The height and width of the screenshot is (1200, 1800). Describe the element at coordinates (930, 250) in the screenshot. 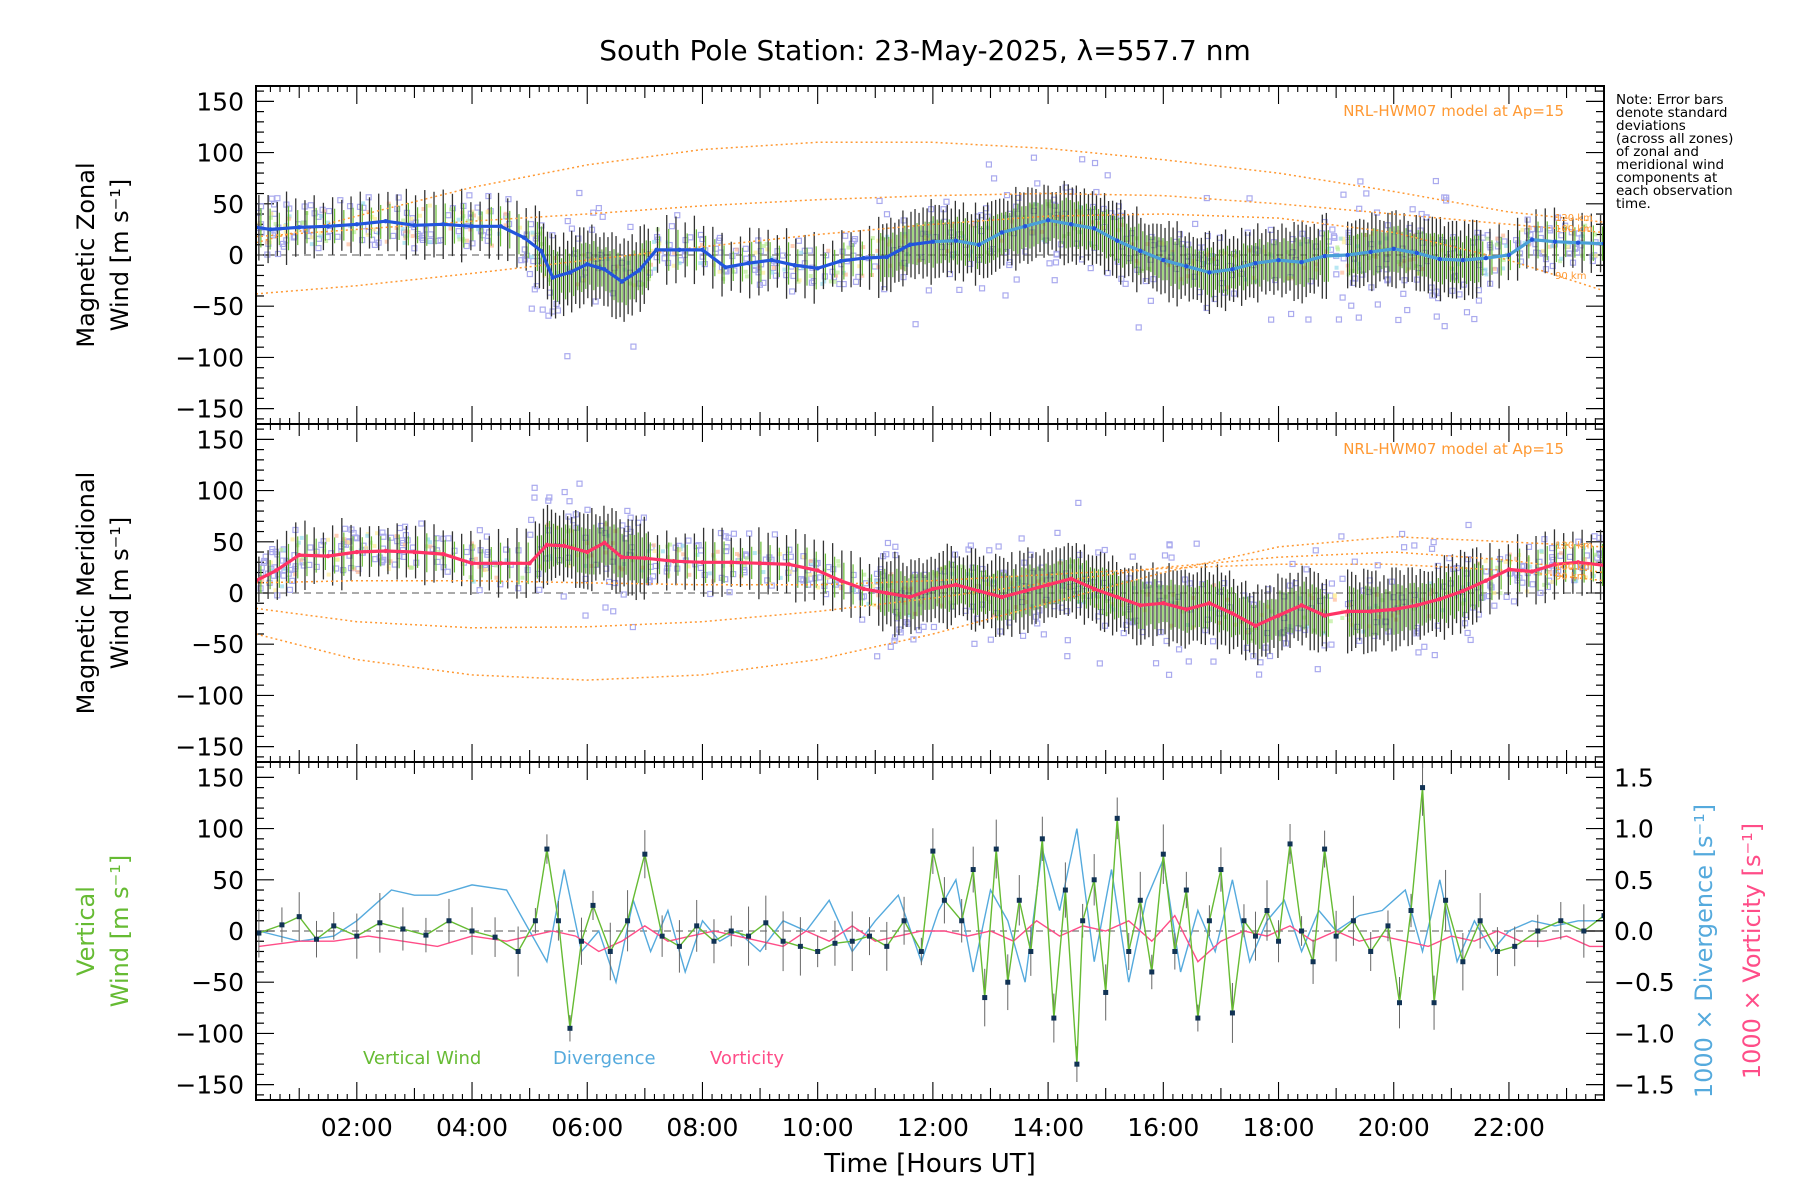

I see `plot-area` at that location.